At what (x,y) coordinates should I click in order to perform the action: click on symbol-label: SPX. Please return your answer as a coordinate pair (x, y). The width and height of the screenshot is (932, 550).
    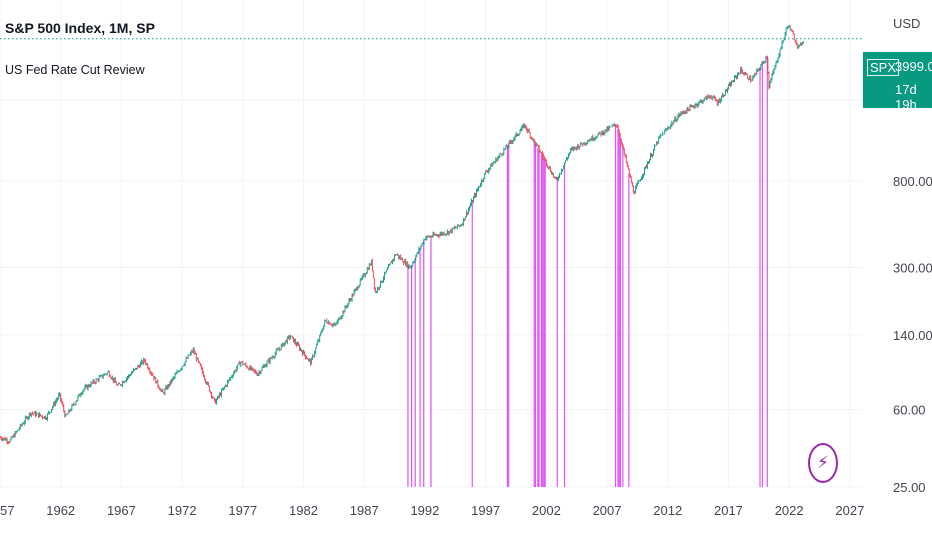
    Looking at the image, I should click on (883, 67).